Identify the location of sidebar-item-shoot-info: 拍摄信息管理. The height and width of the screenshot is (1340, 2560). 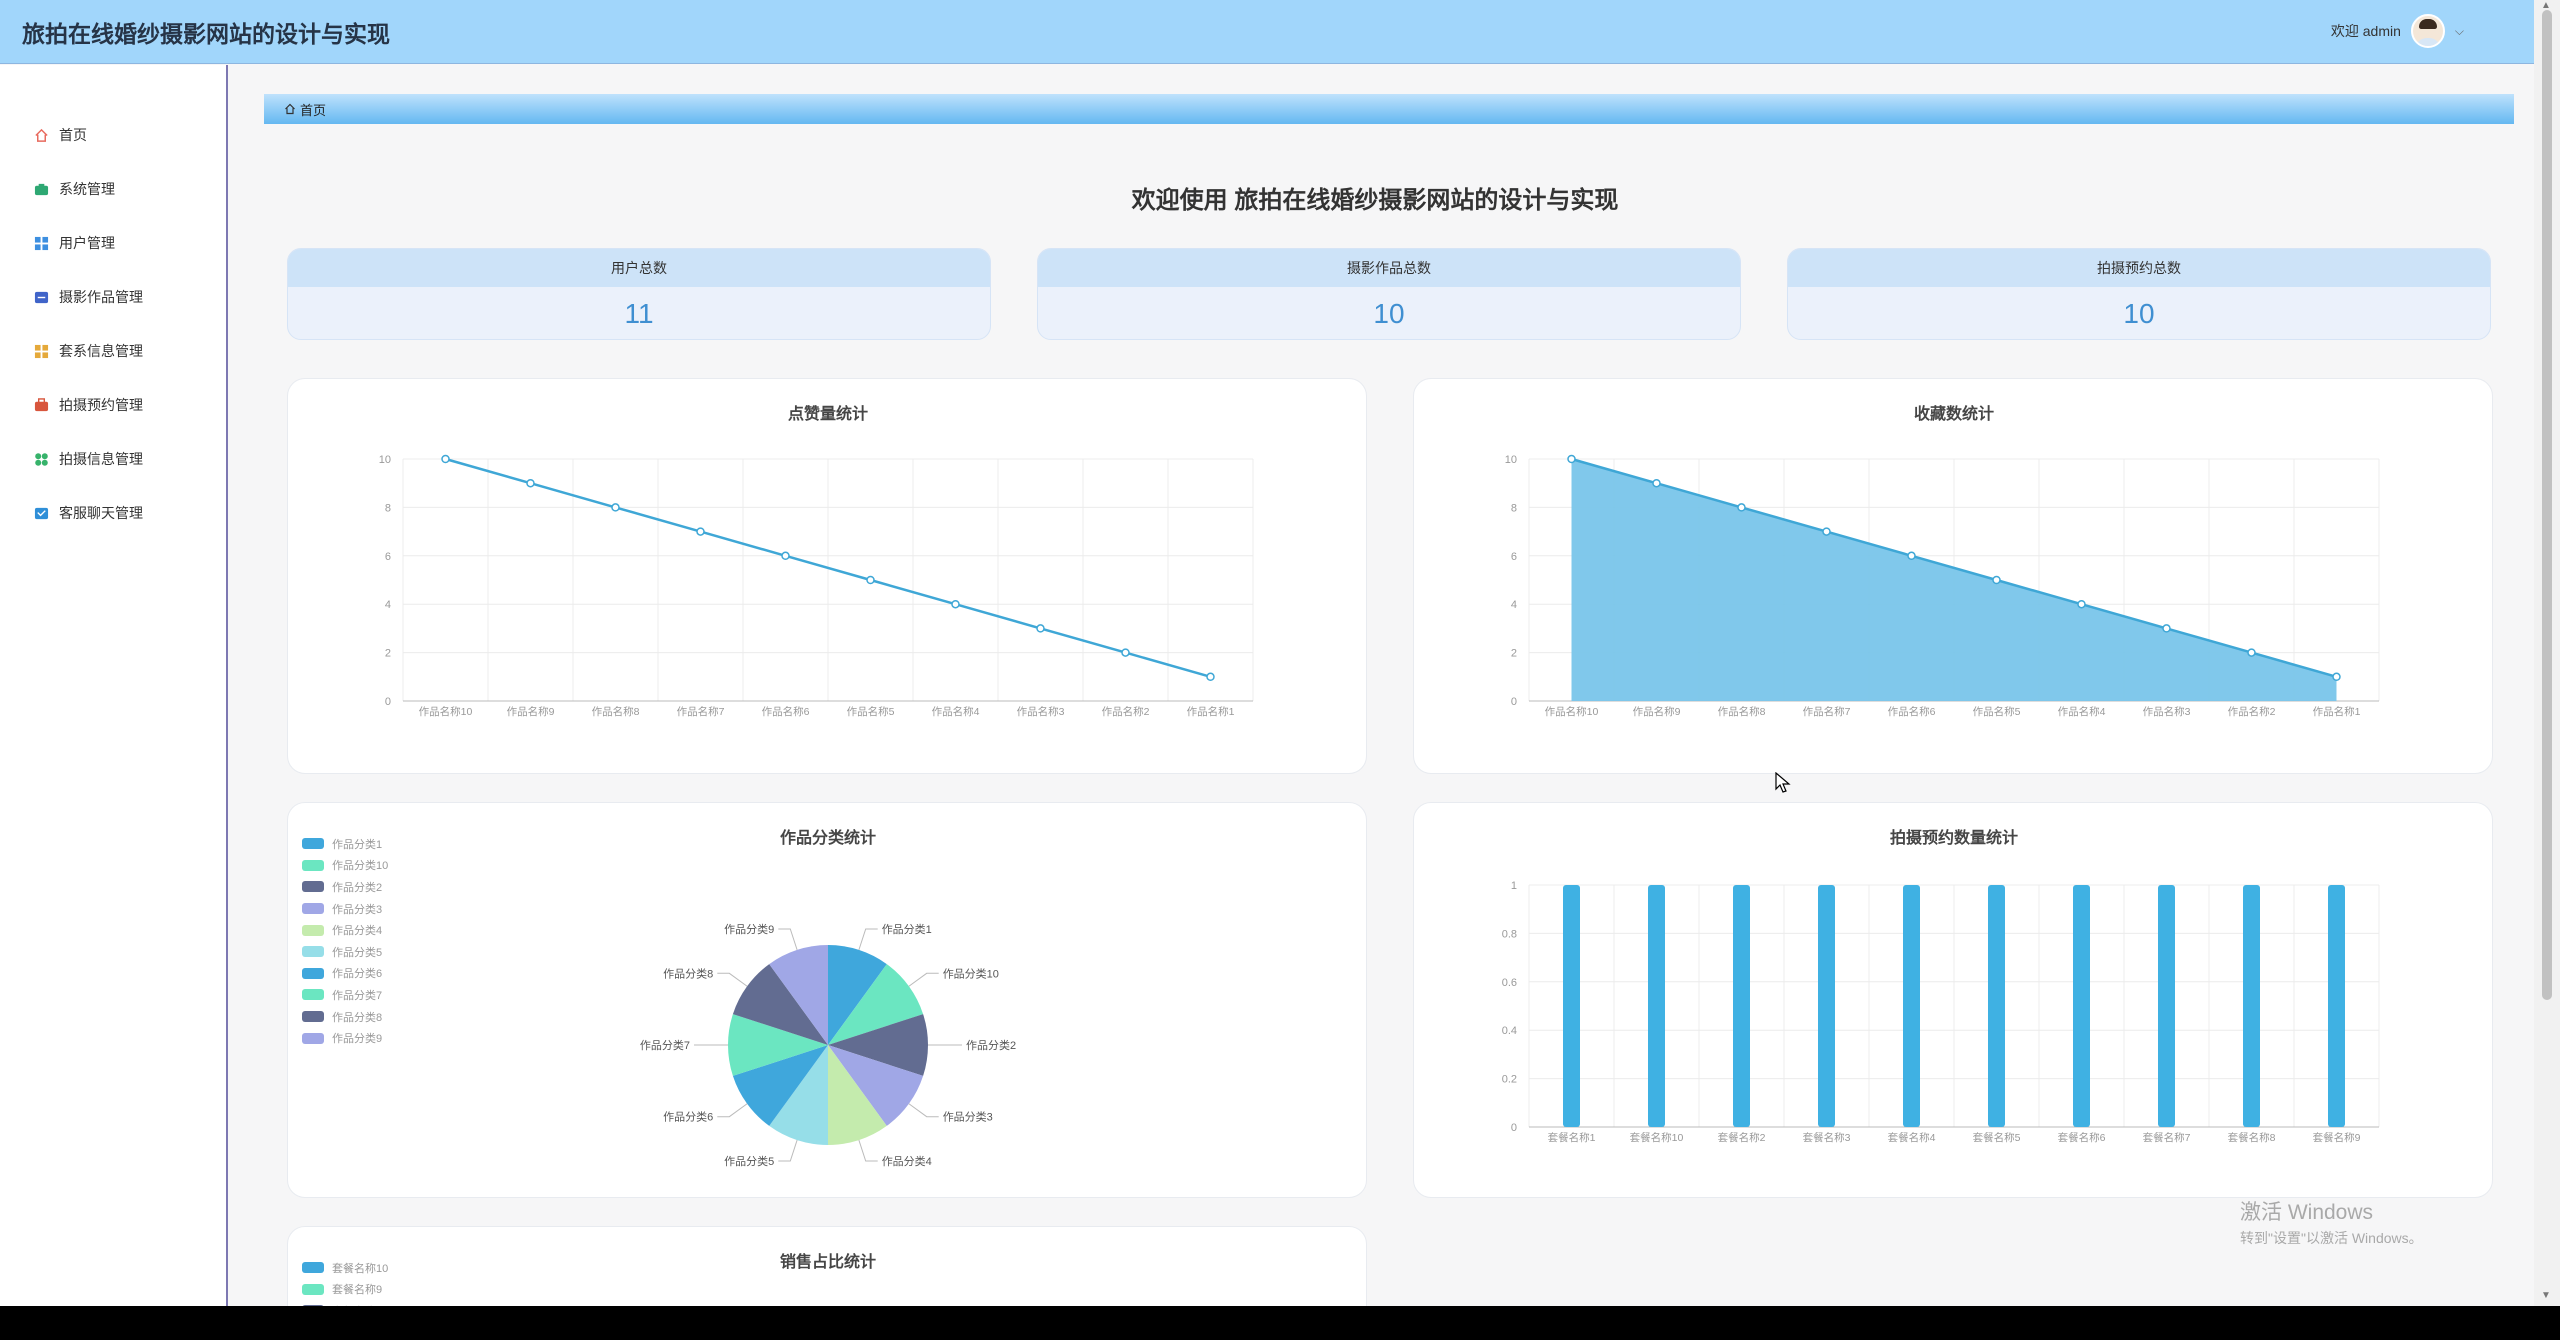
(88, 459).